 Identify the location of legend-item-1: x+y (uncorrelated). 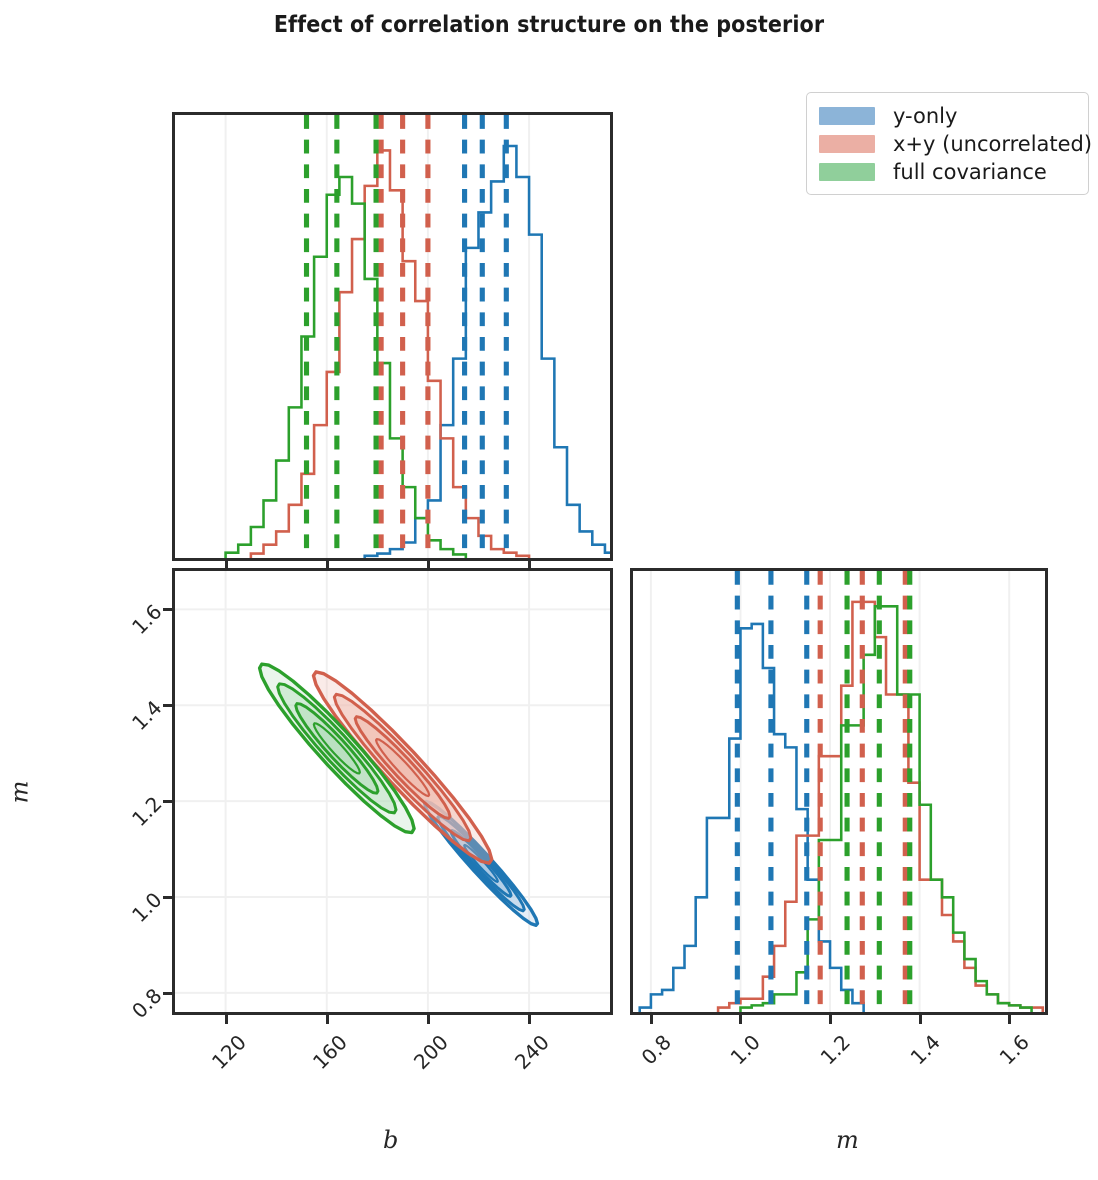
(955, 144).